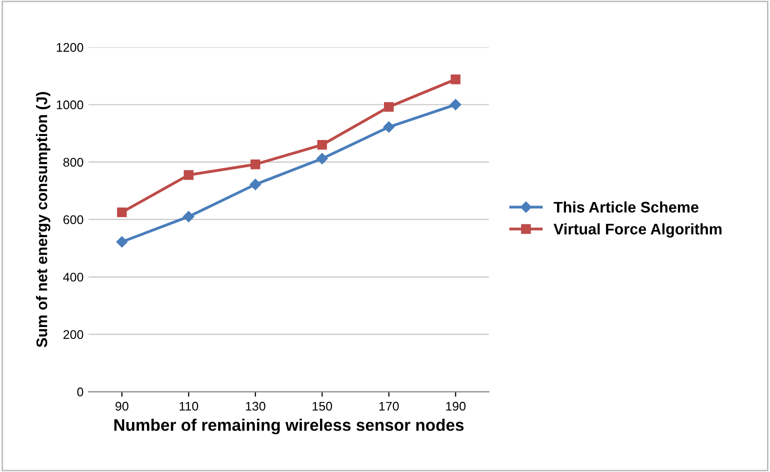  Describe the element at coordinates (638, 230) in the screenshot. I see `legend-label: Virtual Force Algorithm` at that location.